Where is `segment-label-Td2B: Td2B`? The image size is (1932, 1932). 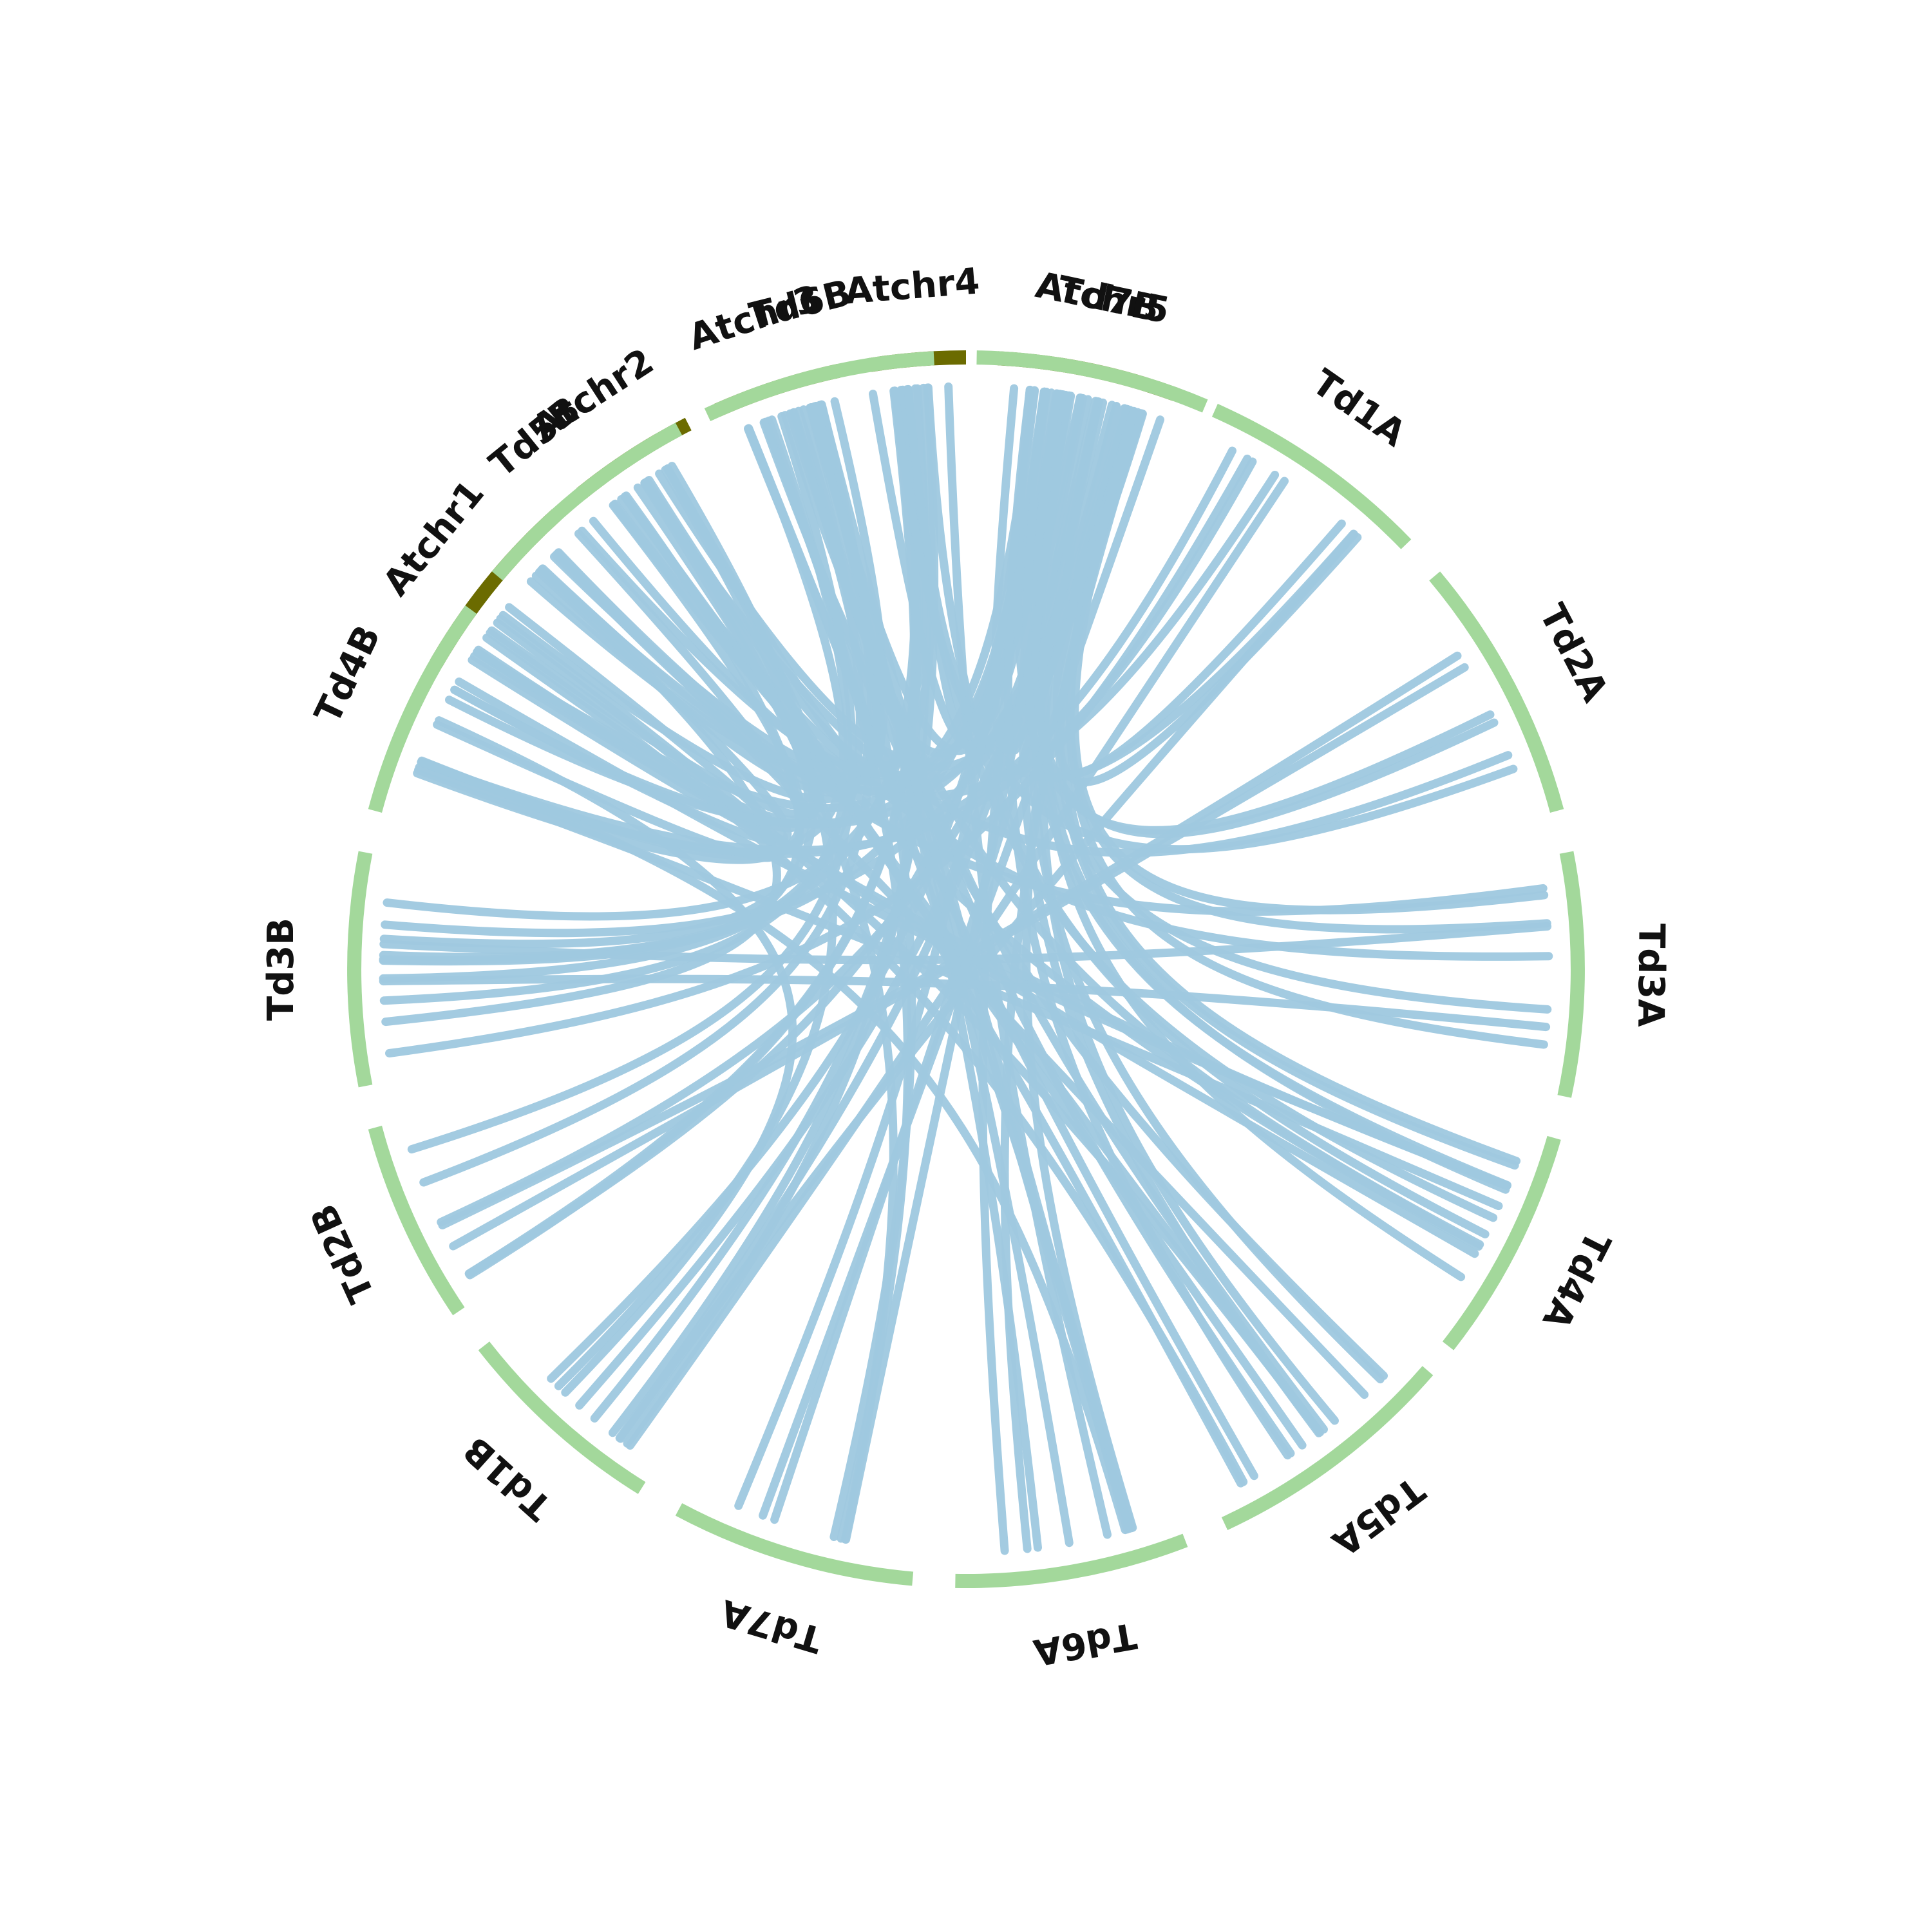 segment-label-Td2B: Td2B is located at coordinates (343, 1254).